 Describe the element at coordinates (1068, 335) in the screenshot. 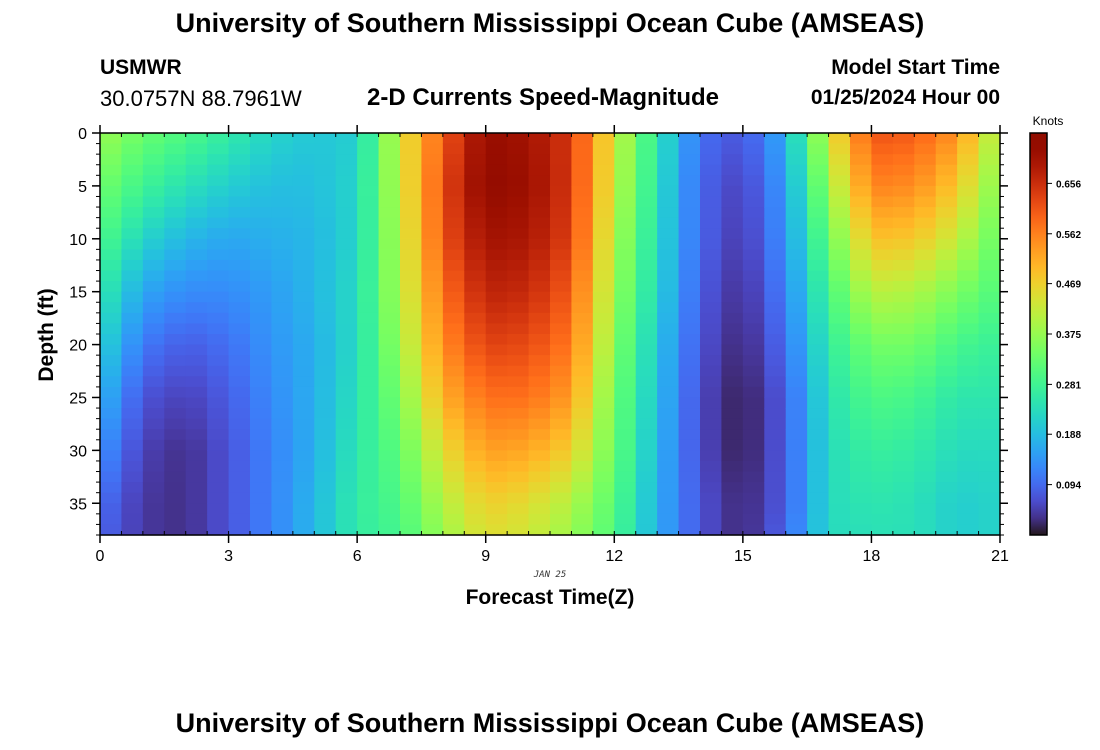

I see `colorbar-tick-label: 0.375` at that location.